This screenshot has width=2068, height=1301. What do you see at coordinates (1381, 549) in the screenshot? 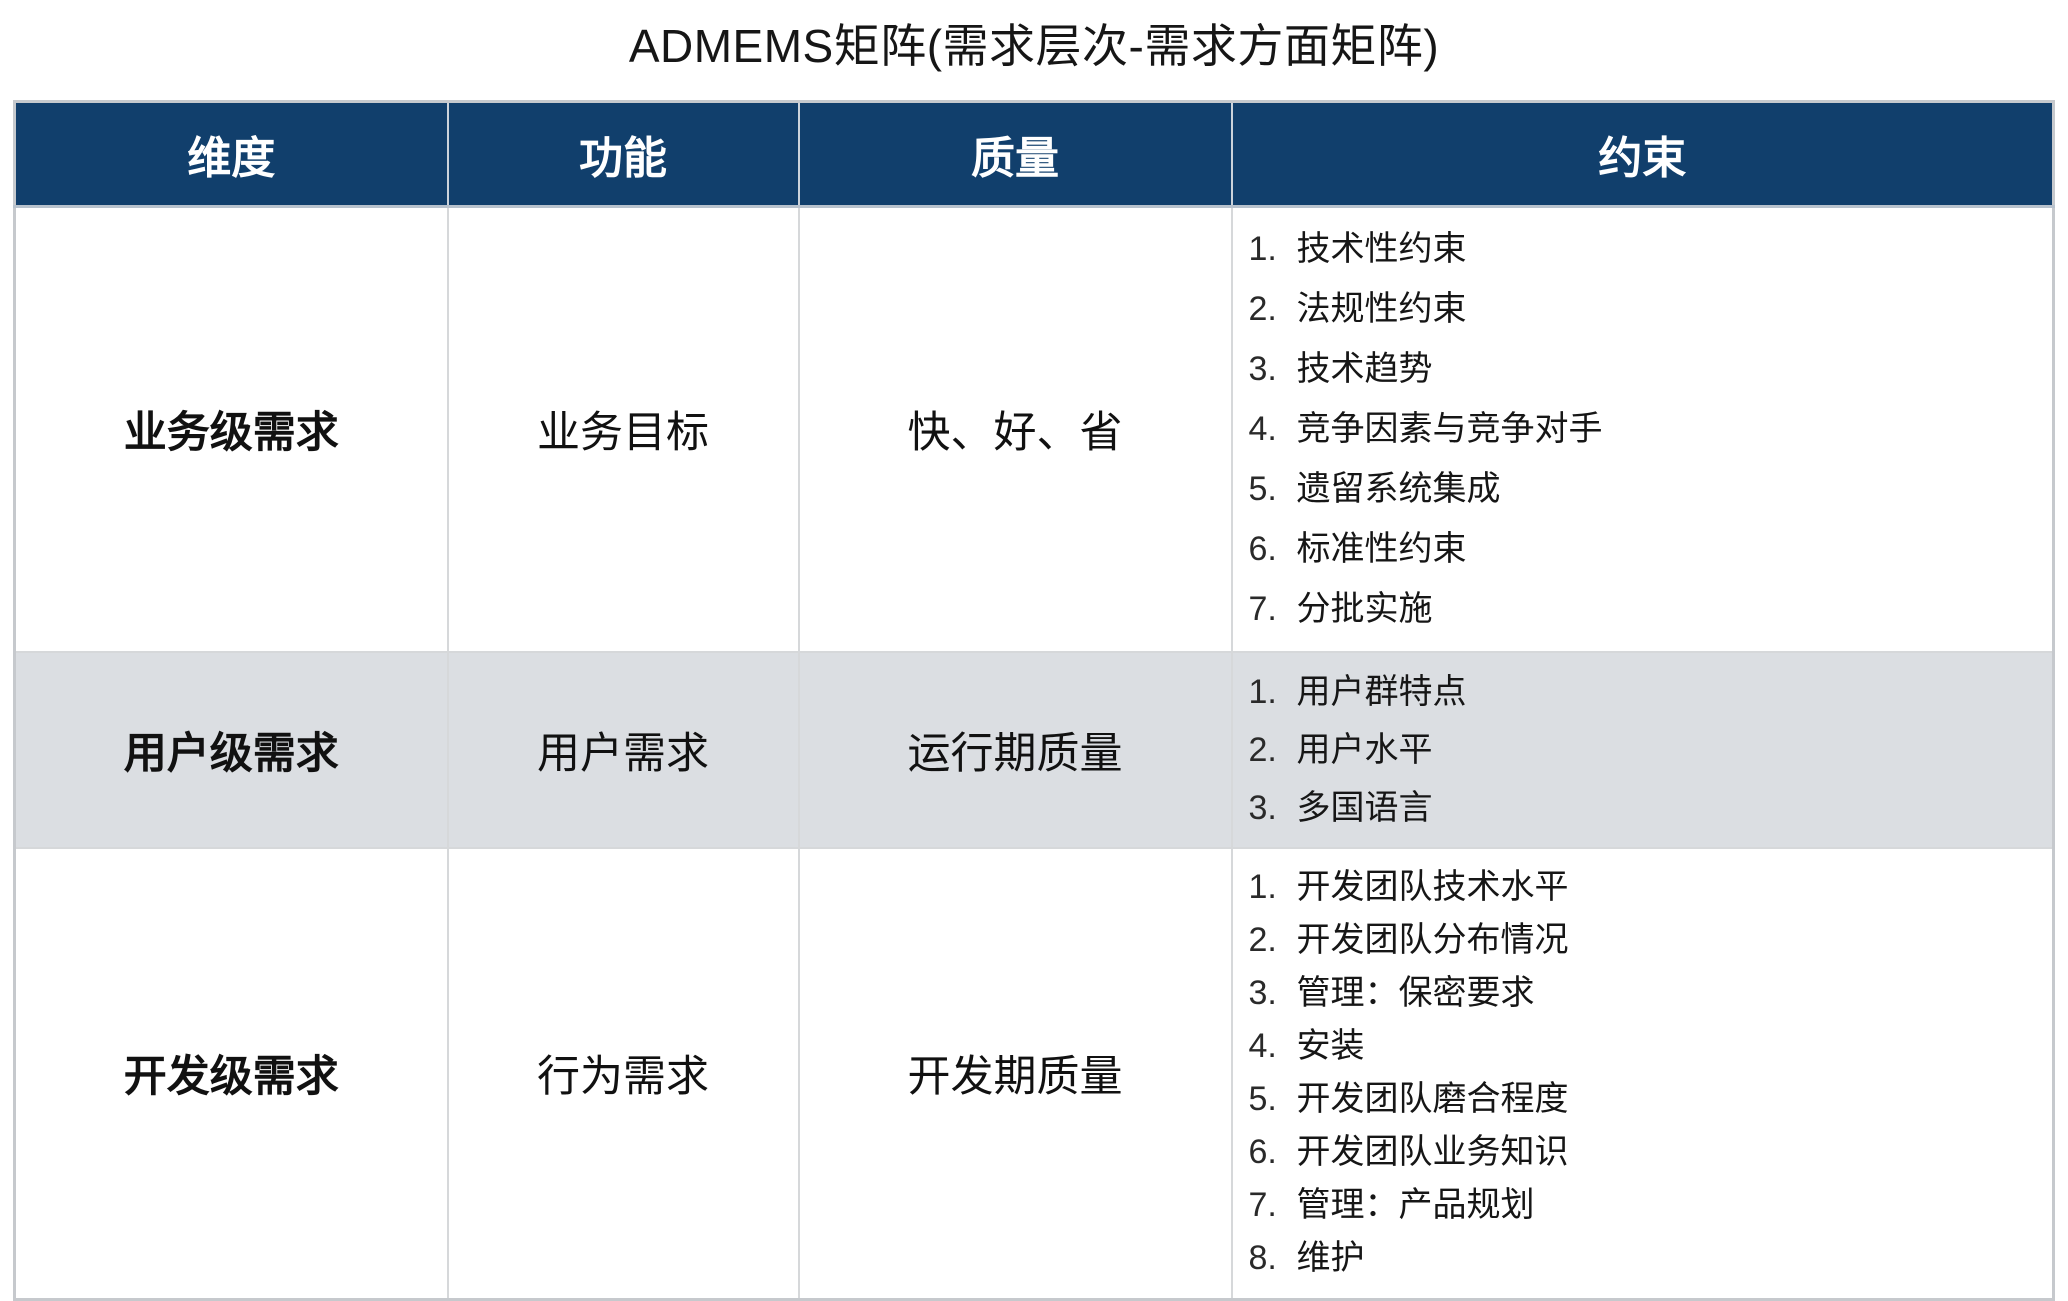
I see `constraint-text: 标准性约束` at bounding box center [1381, 549].